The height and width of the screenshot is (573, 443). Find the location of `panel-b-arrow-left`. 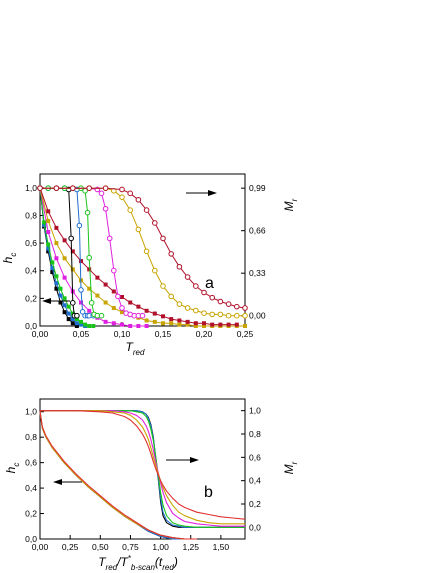

panel-b-arrow-left is located at coordinates (67, 482).